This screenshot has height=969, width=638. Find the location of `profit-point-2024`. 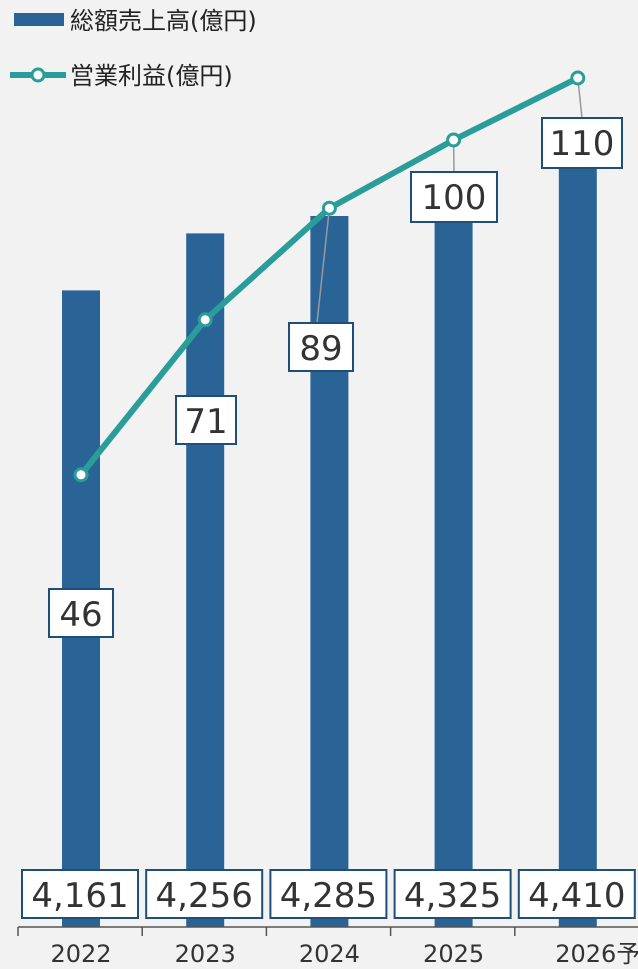

profit-point-2024 is located at coordinates (329, 208).